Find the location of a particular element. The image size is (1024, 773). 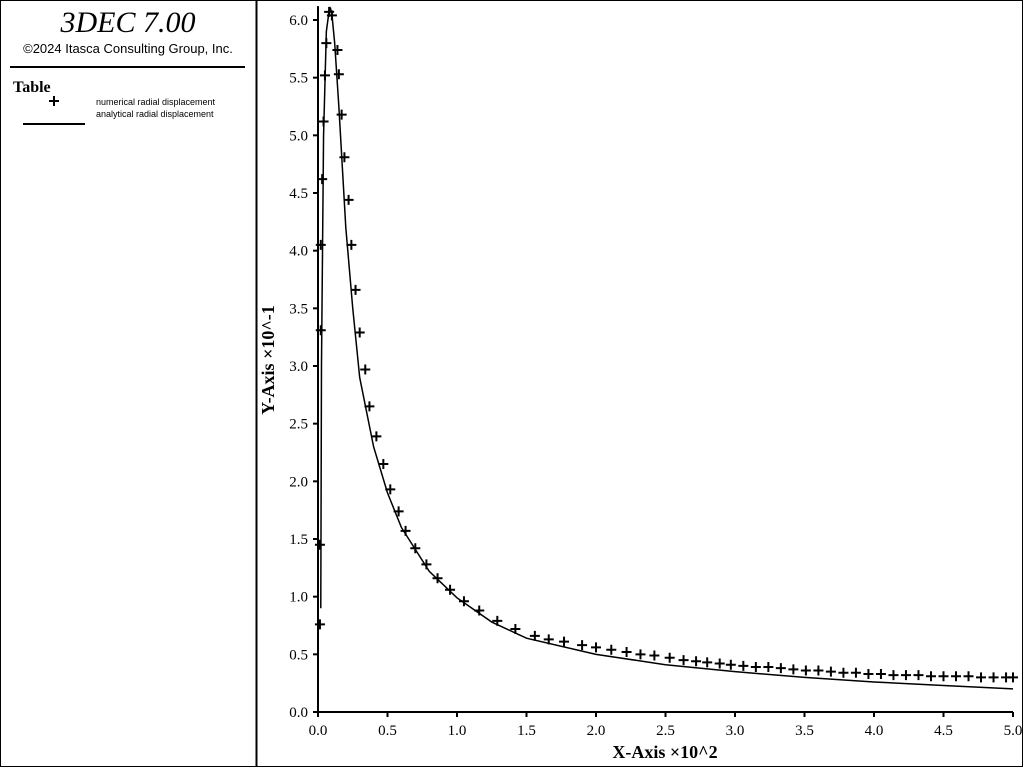

y-tick-label: 4.5 is located at coordinates (298, 194).